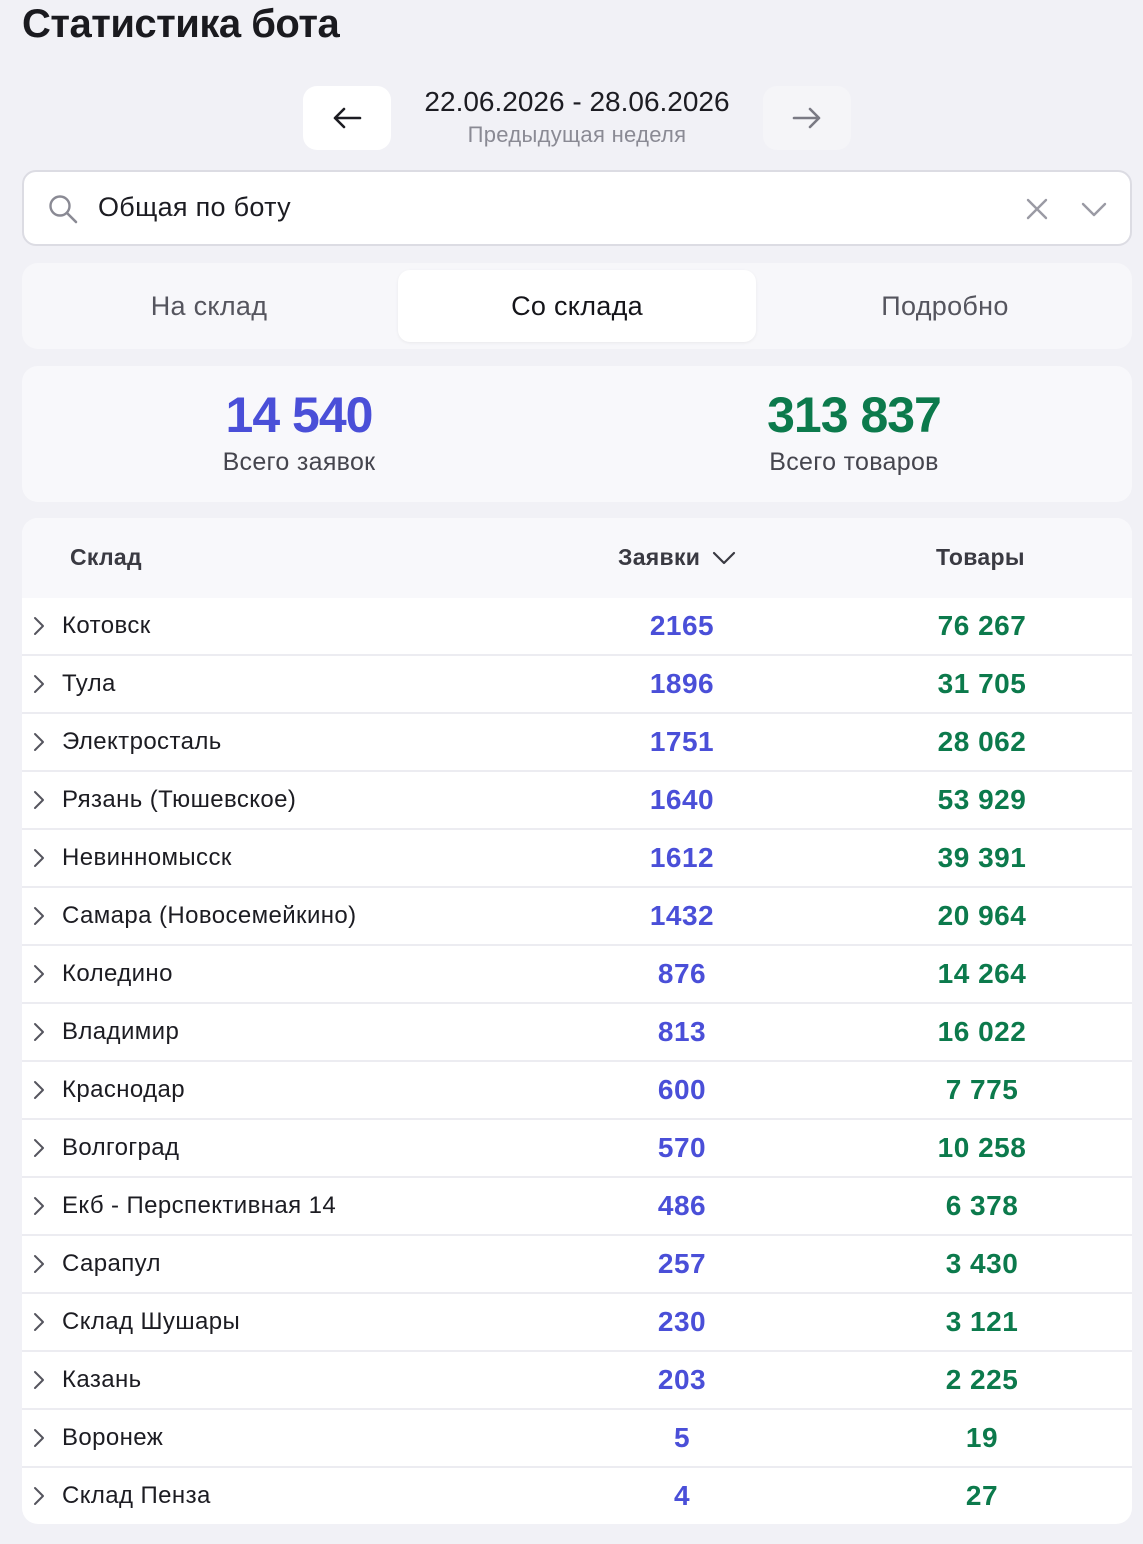  What do you see at coordinates (682, 973) in the screenshot?
I see `requests-count: 876` at bounding box center [682, 973].